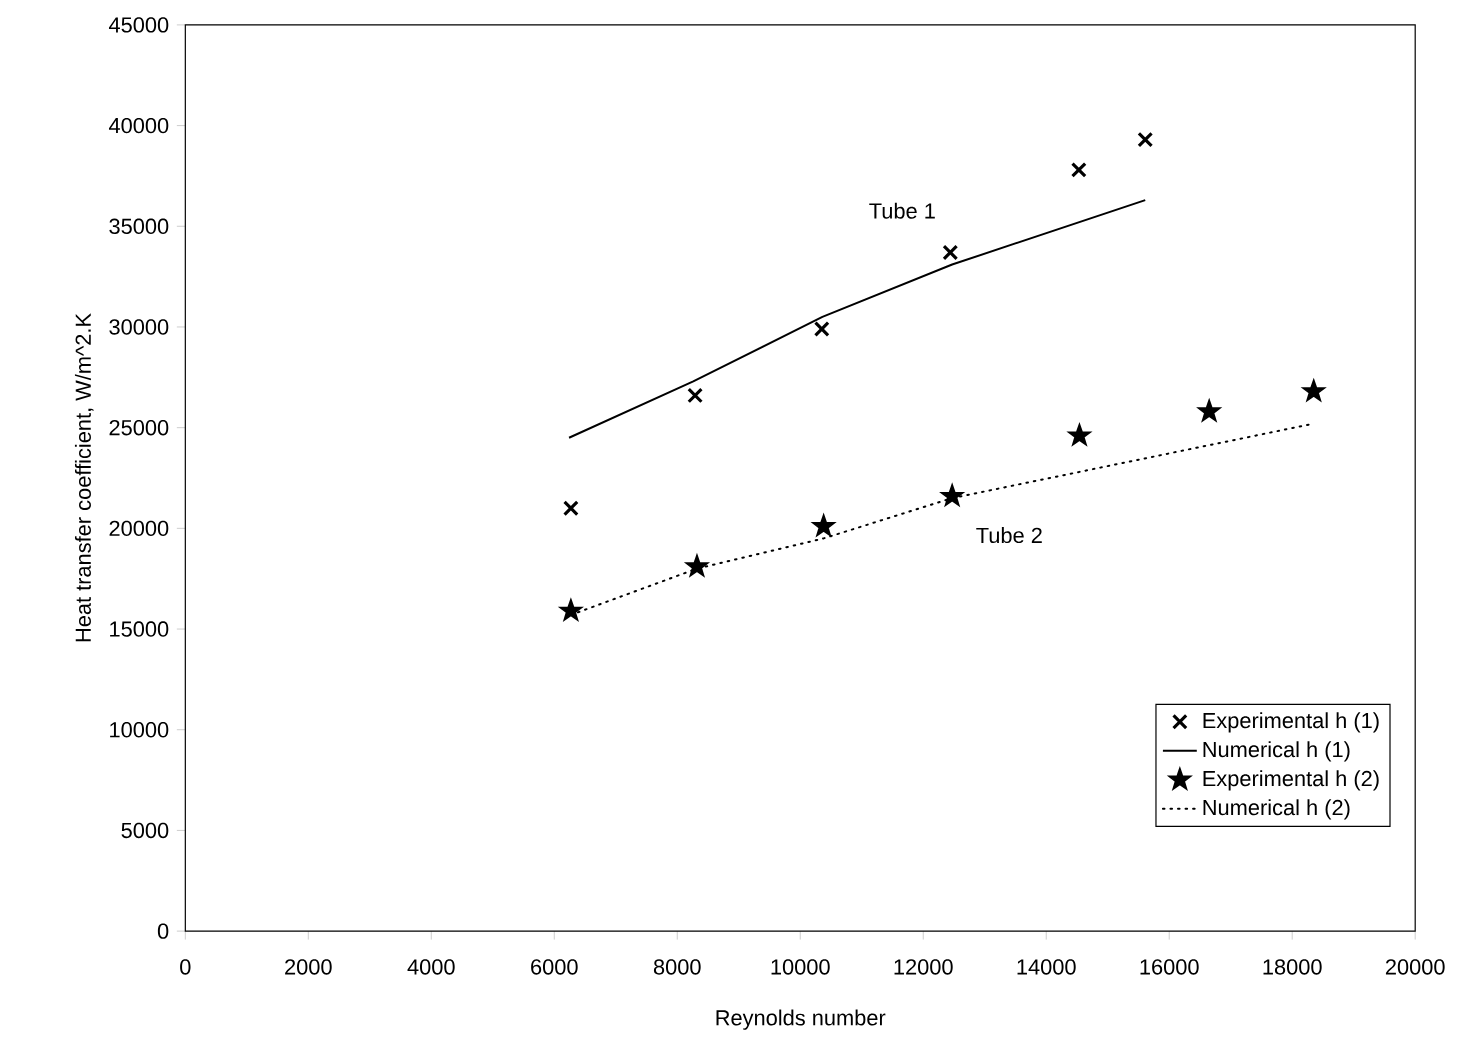  Describe the element at coordinates (139, 327) in the screenshot. I see `y-tick-label: 30000` at that location.